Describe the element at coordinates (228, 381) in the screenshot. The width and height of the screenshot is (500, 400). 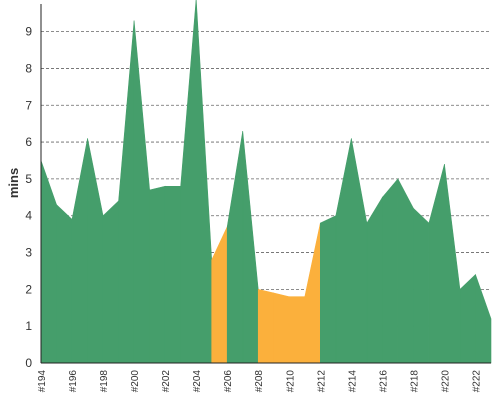
I see `x-tick-206: #206` at that location.